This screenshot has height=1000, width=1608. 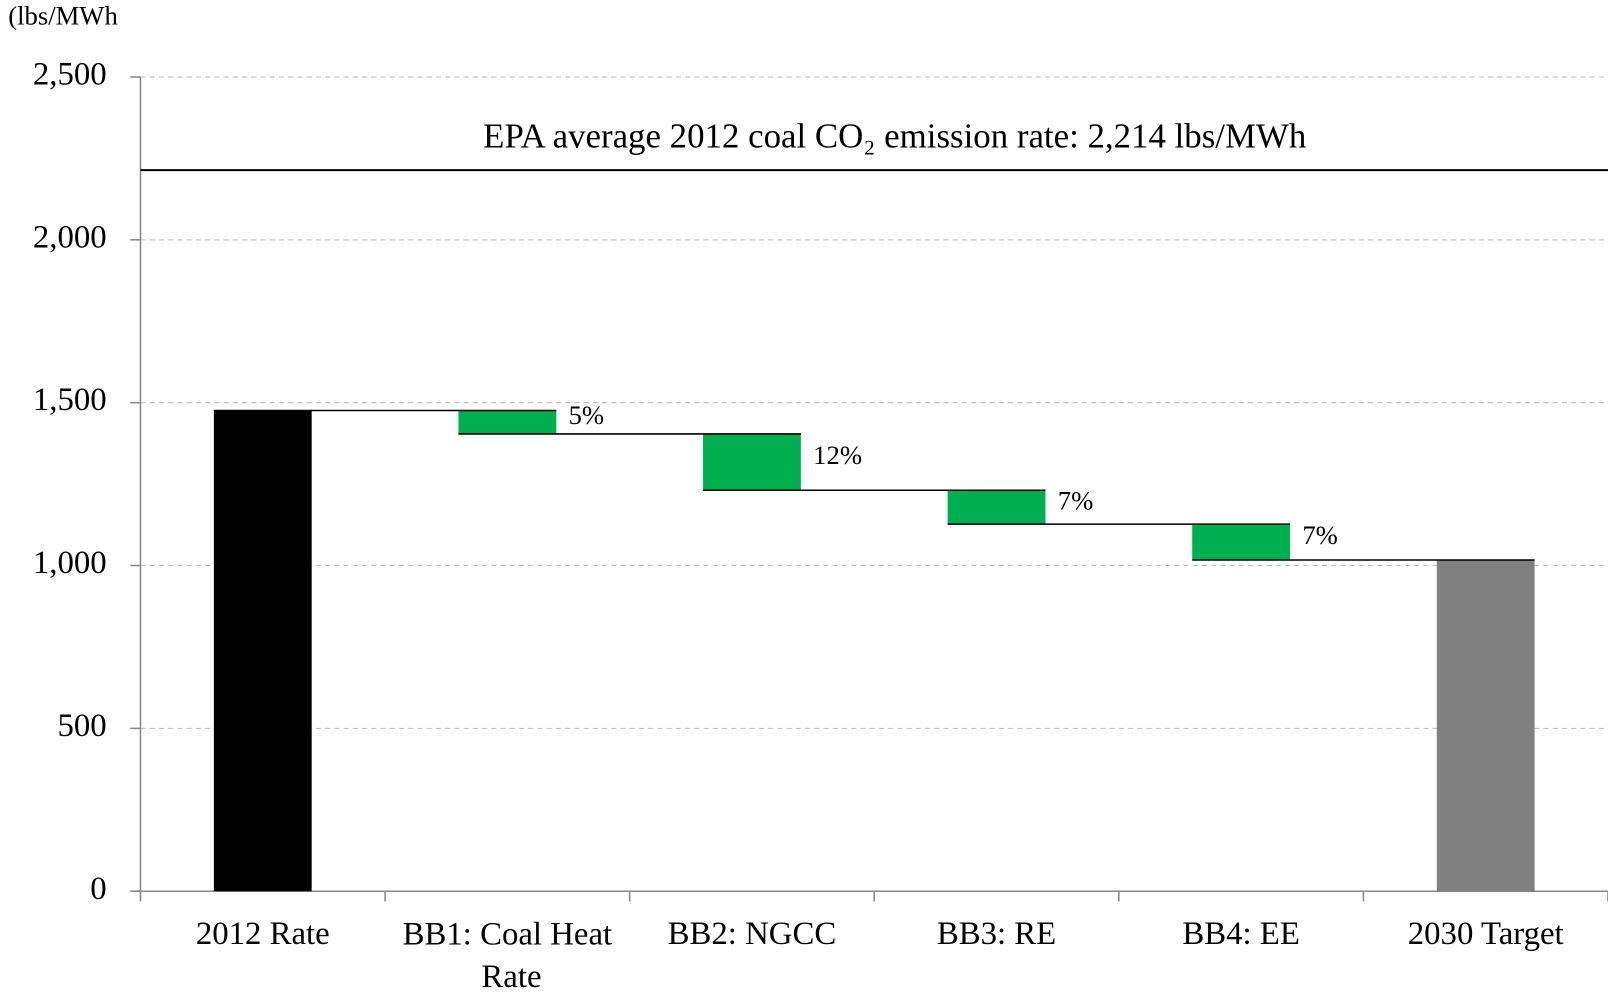 What do you see at coordinates (752, 934) in the screenshot?
I see `x-tick-label: BB2: NGCC` at bounding box center [752, 934].